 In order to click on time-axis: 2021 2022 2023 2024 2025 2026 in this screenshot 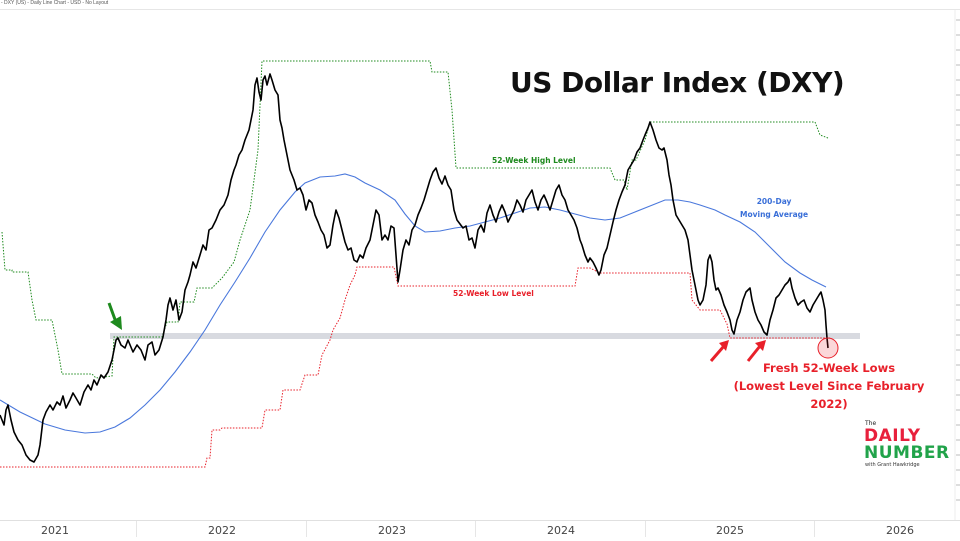, I will do `click(480, 530)`.